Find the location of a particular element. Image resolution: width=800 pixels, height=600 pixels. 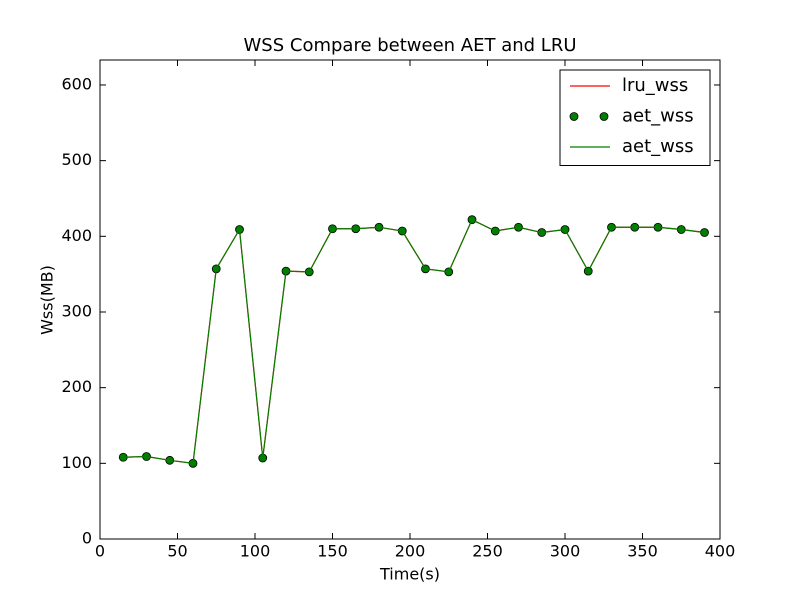

x-tick-label: 250 is located at coordinates (487, 551).